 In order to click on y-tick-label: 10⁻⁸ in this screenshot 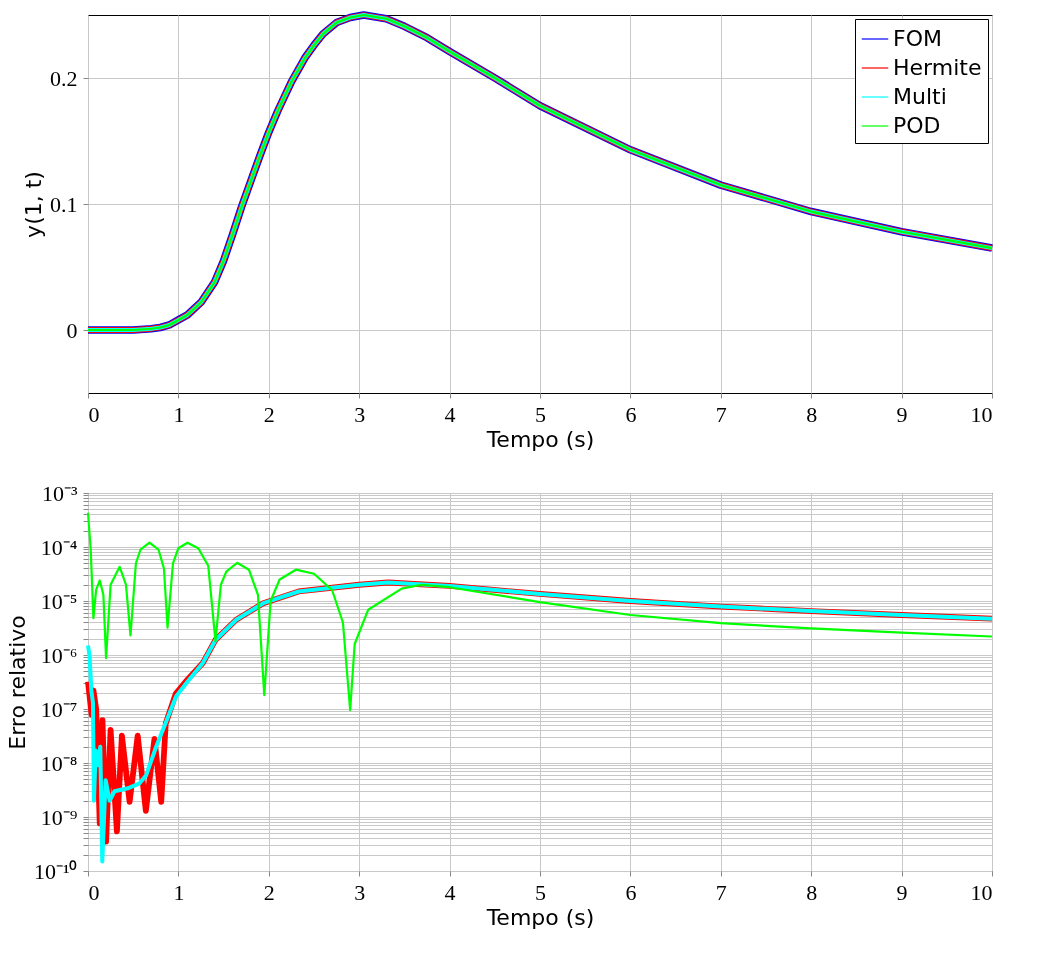, I will do `click(59, 763)`.